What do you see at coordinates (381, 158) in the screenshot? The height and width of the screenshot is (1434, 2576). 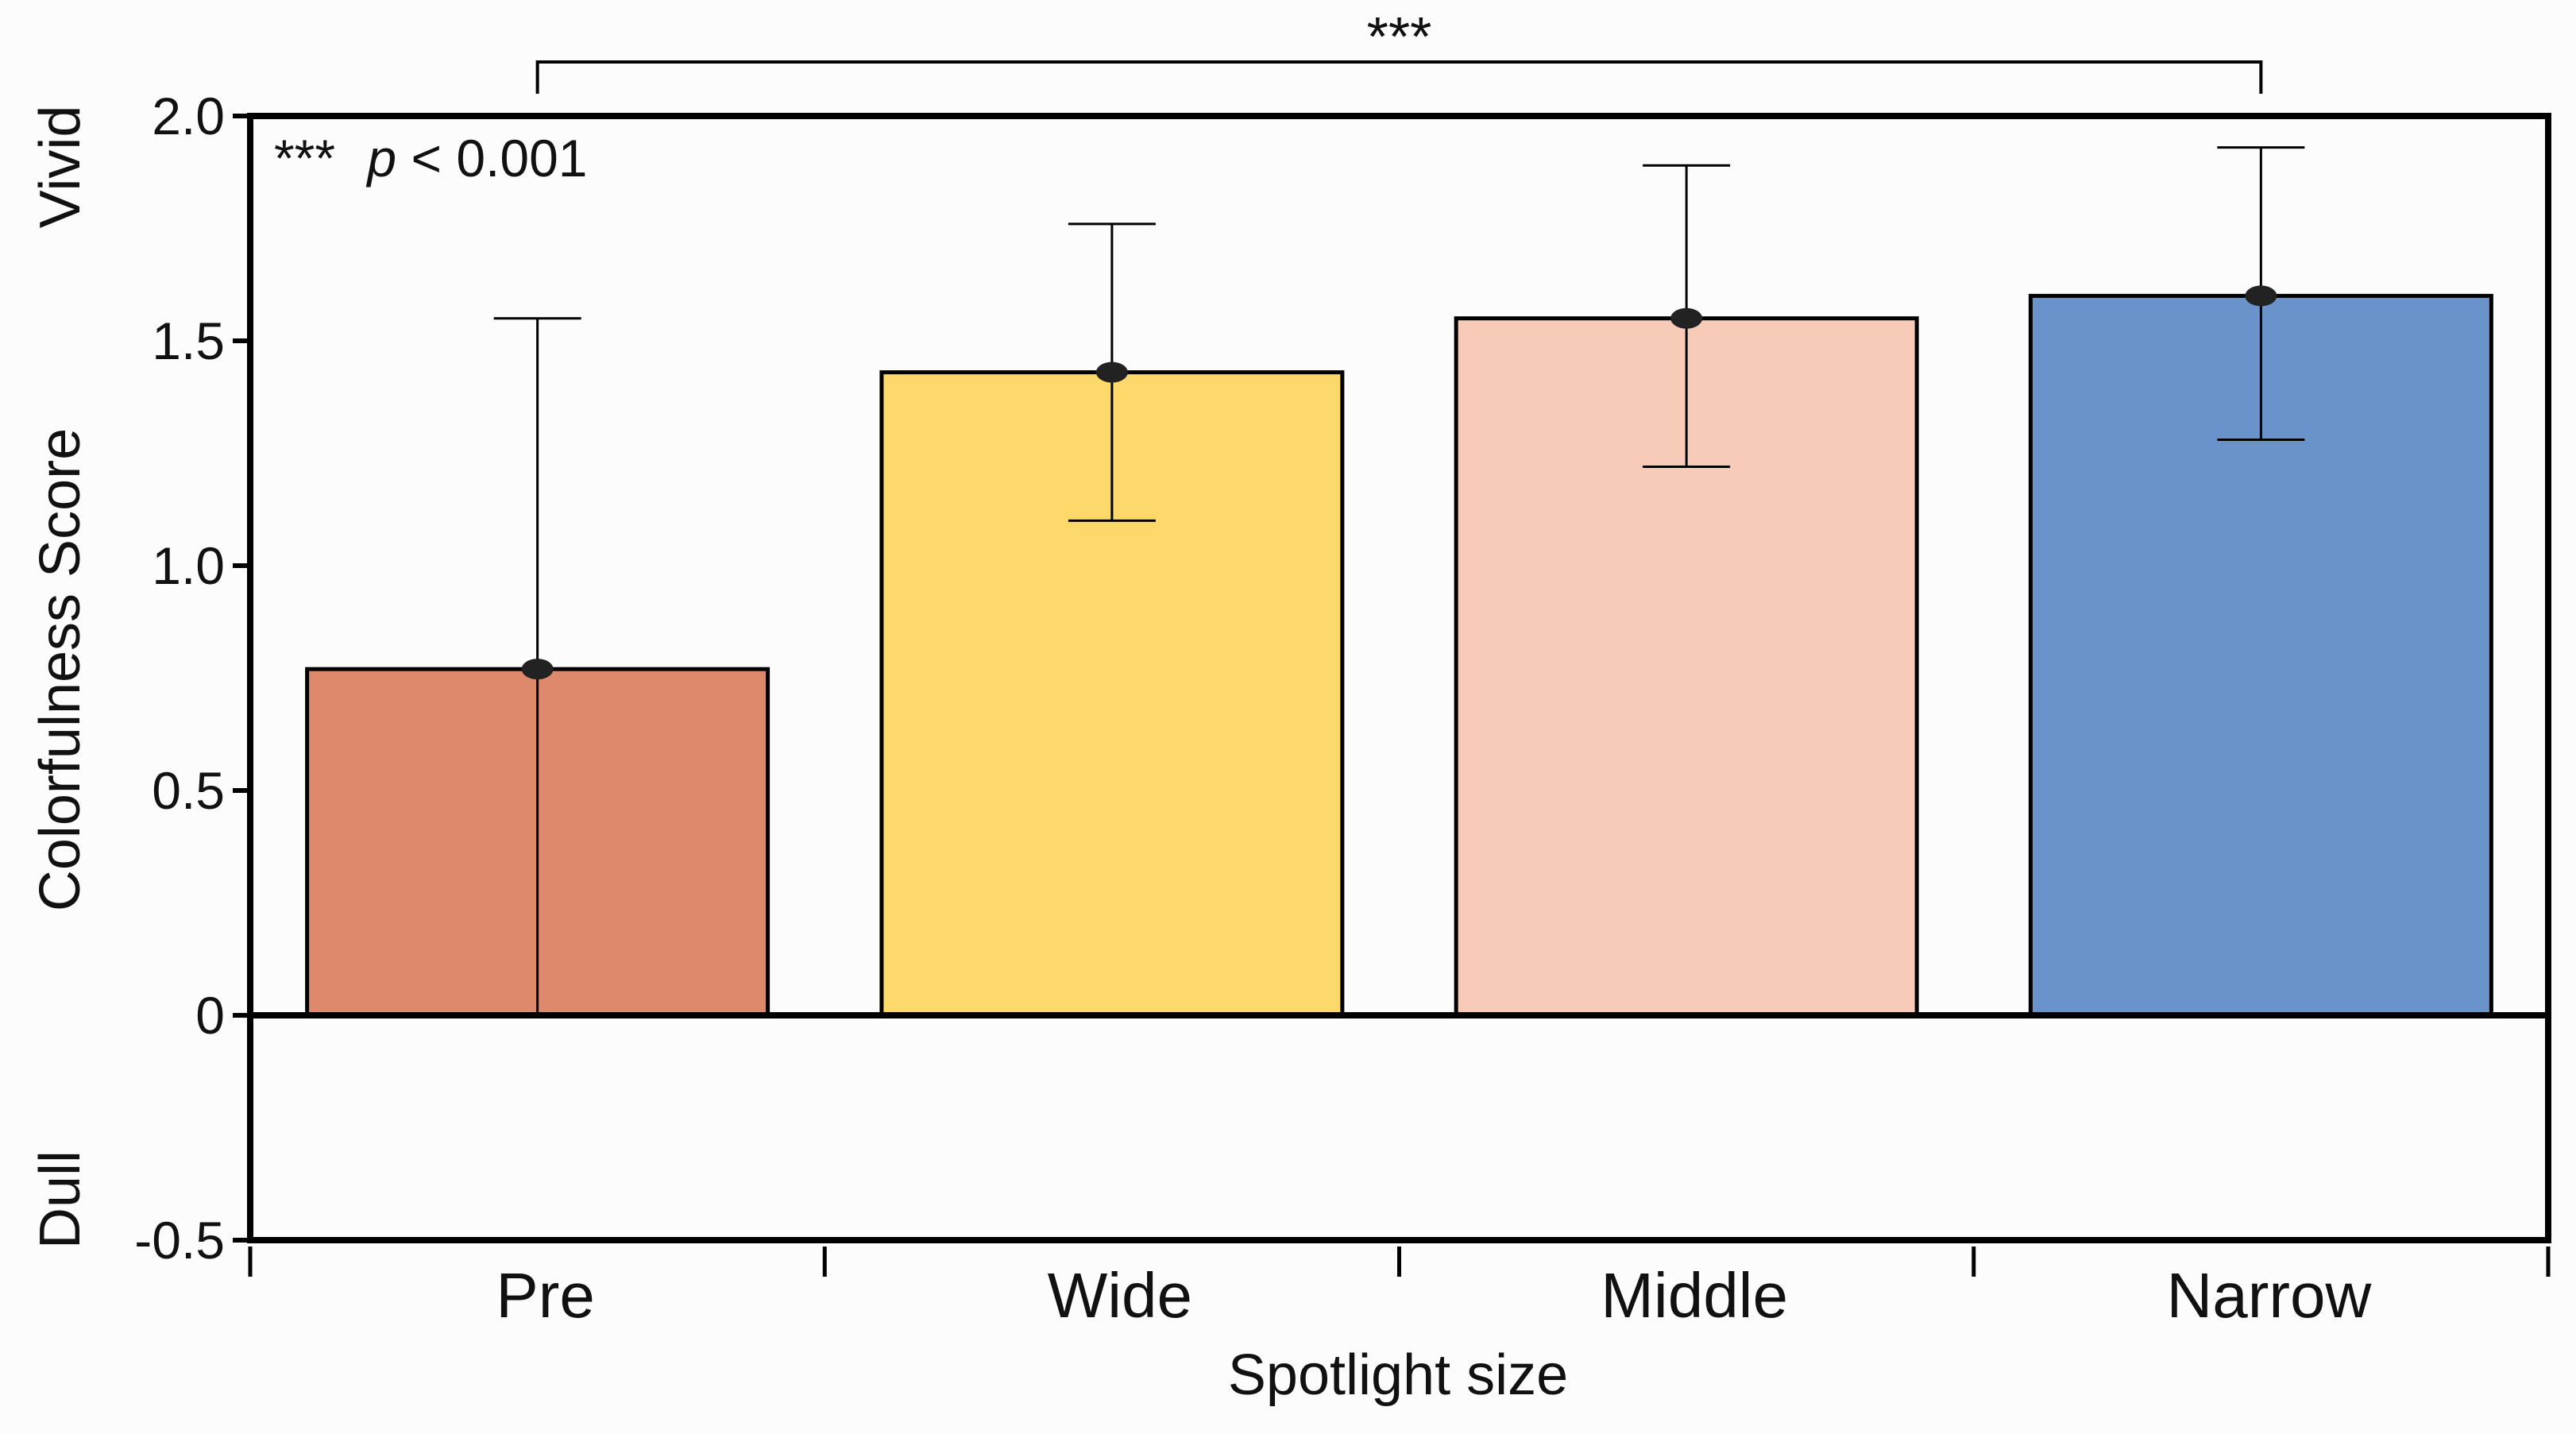 I see `p-value-p: p` at bounding box center [381, 158].